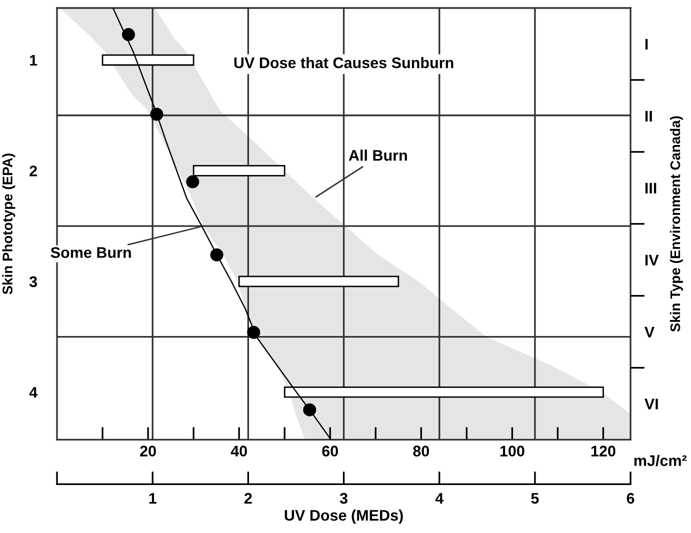  I want to click on category-label: VI, so click(651, 404).